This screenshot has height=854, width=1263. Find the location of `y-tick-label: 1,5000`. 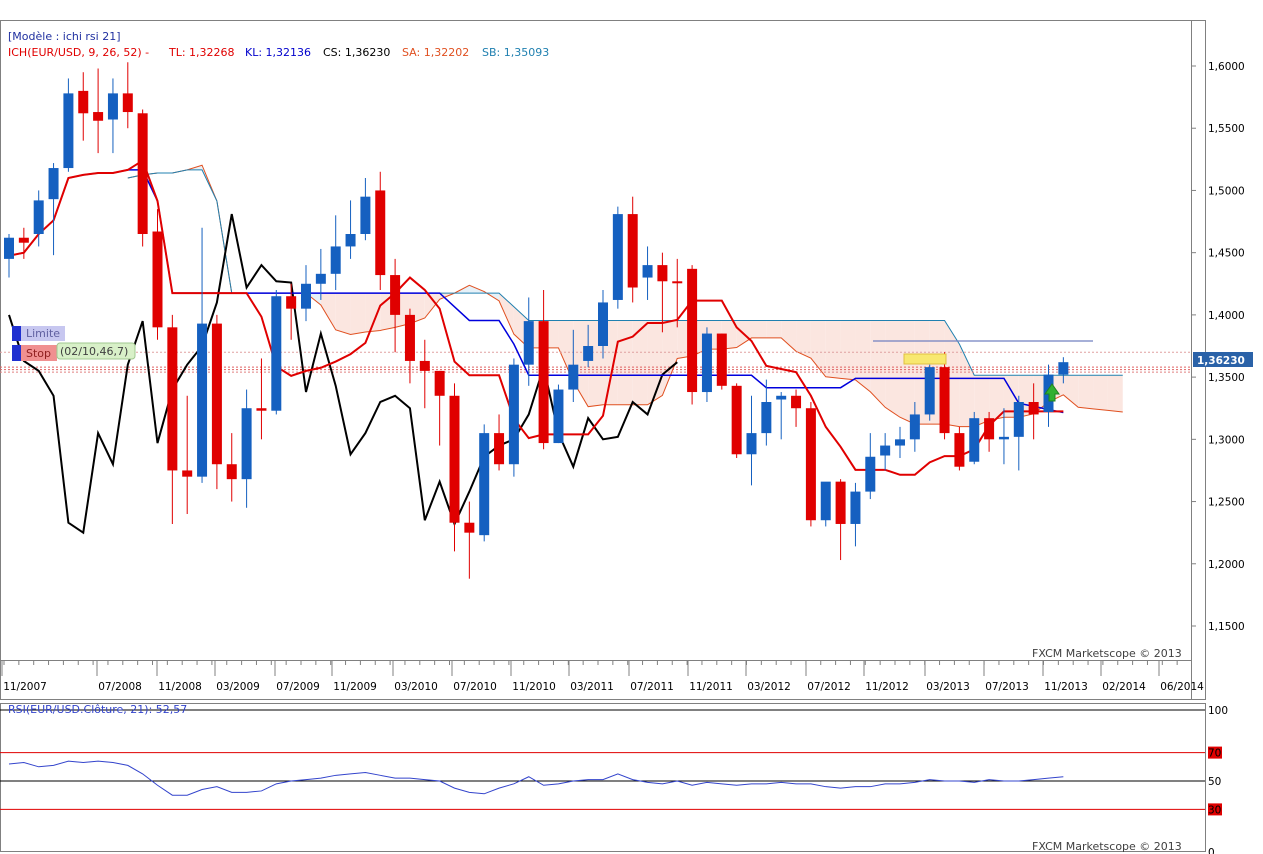

y-tick-label: 1,5000 is located at coordinates (1226, 191).